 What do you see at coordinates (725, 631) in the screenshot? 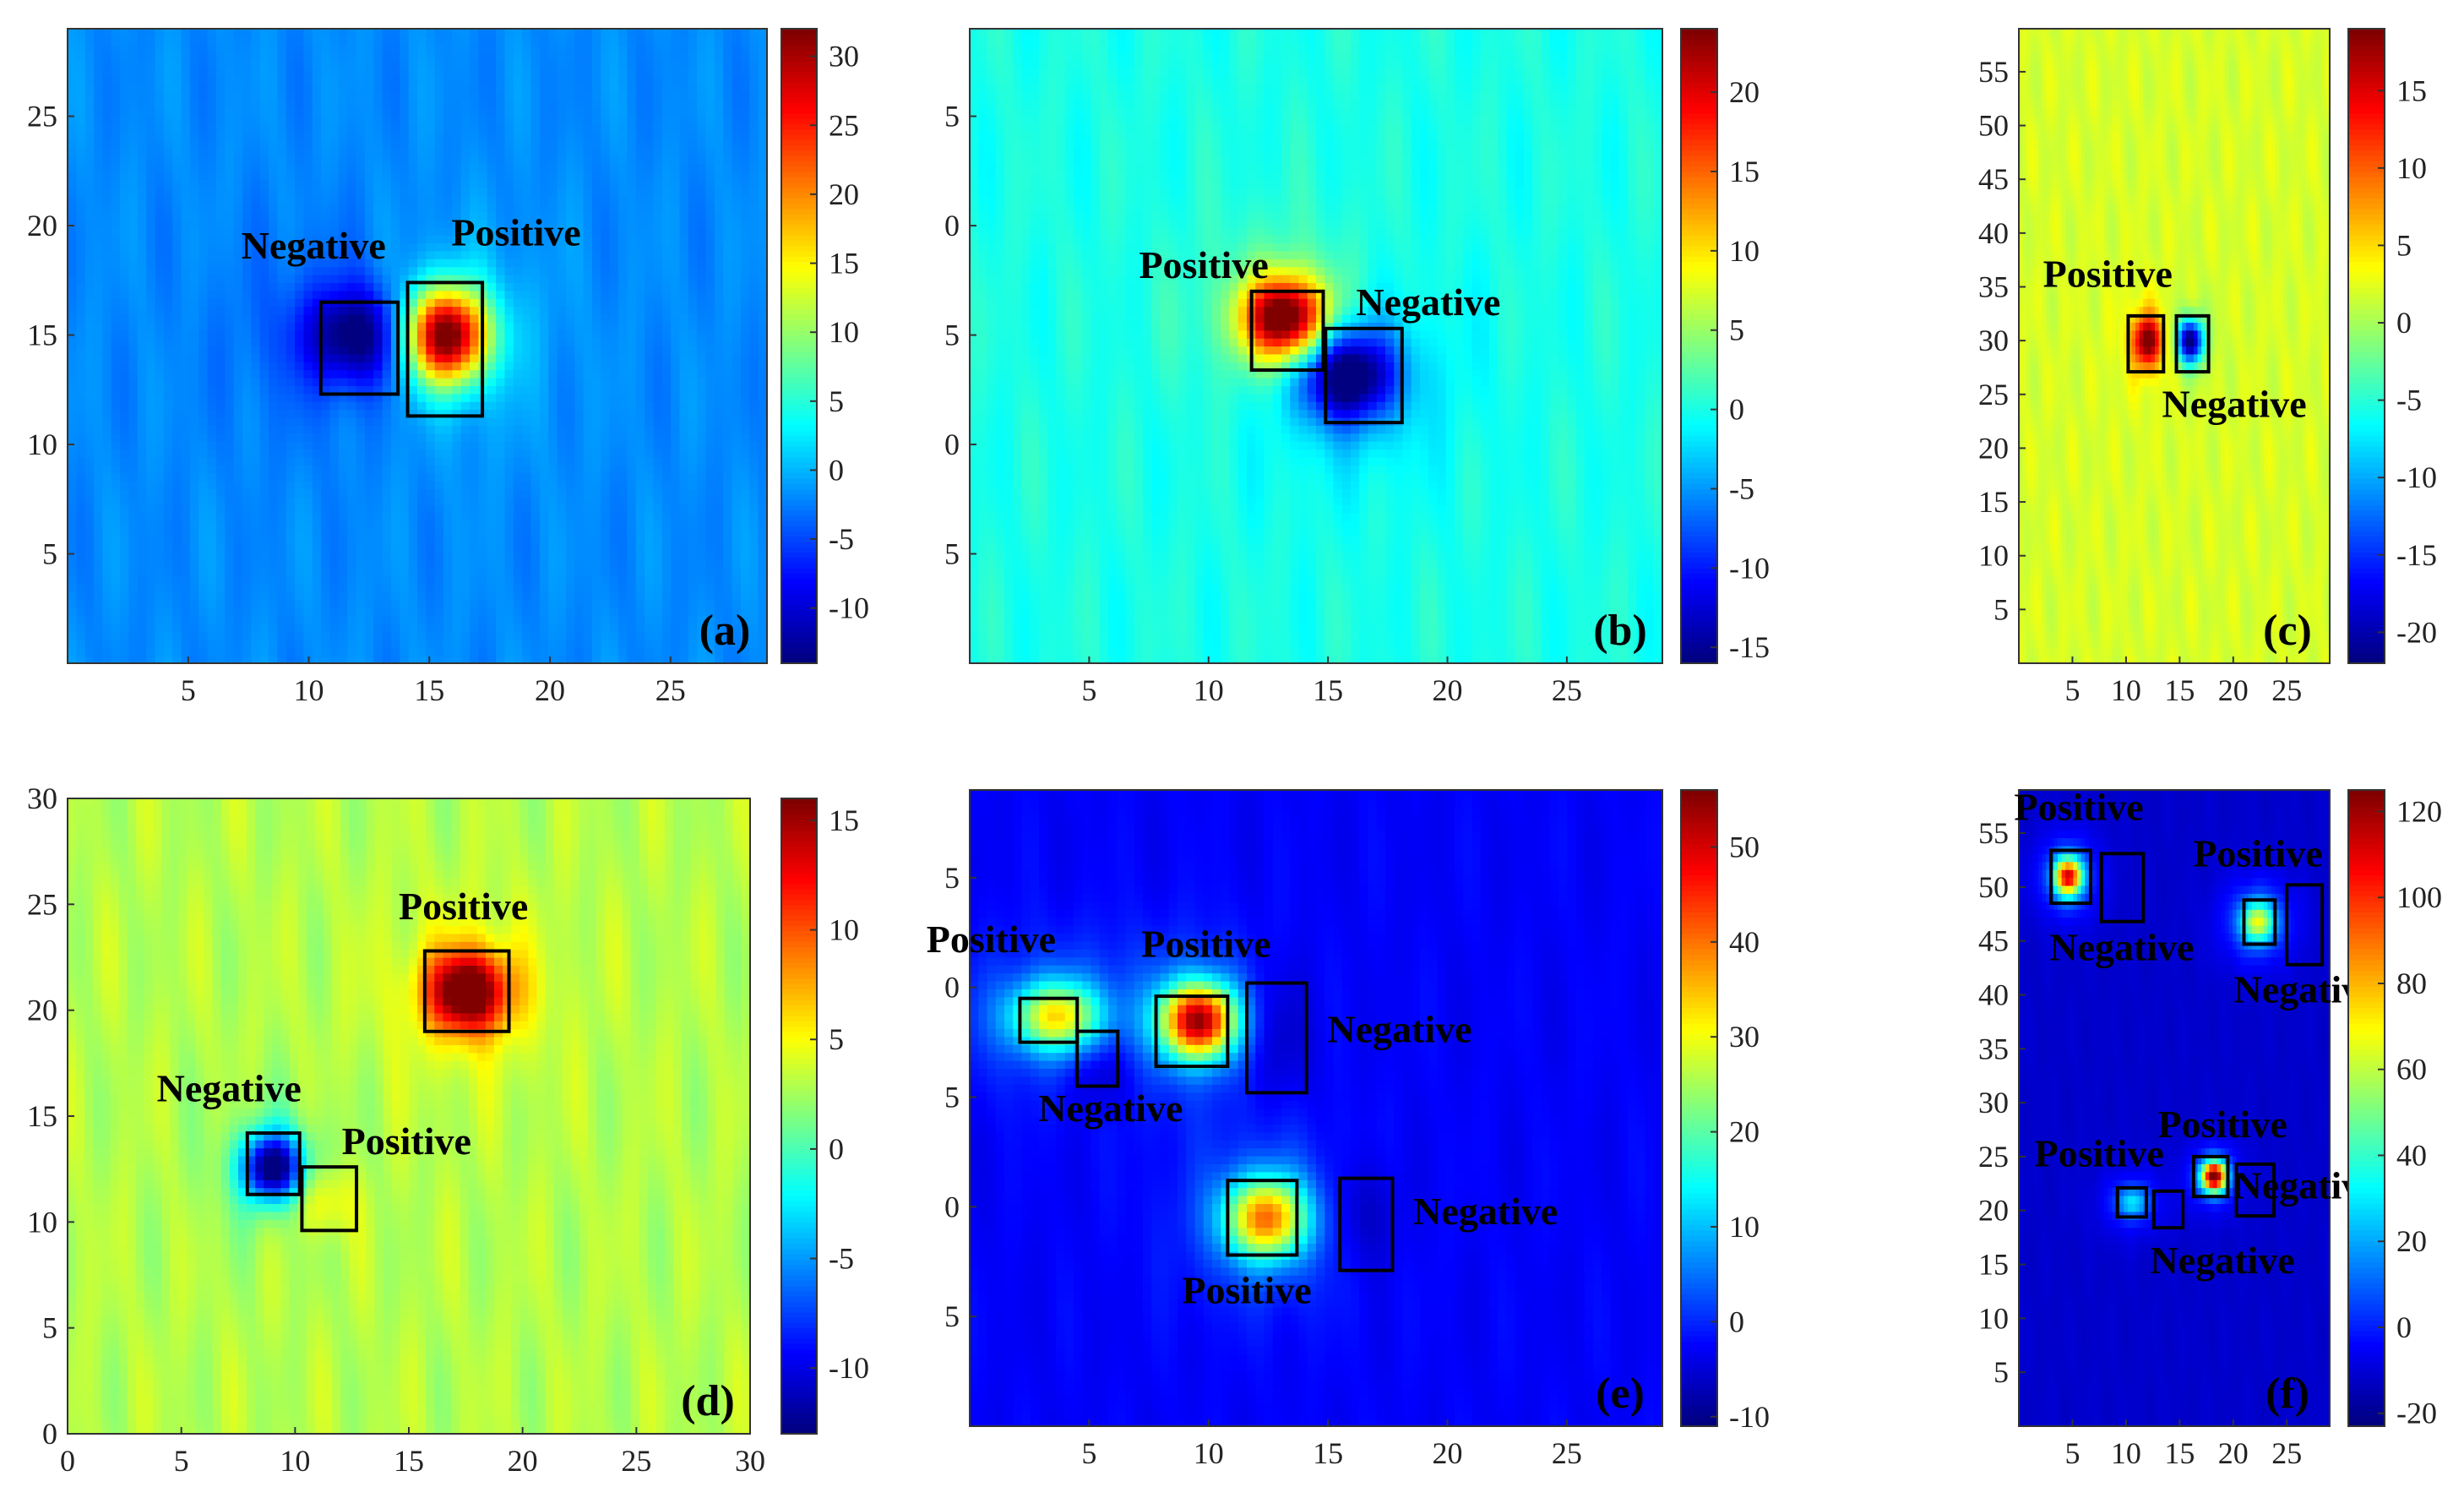
I see `panel-label: (a)` at bounding box center [725, 631].